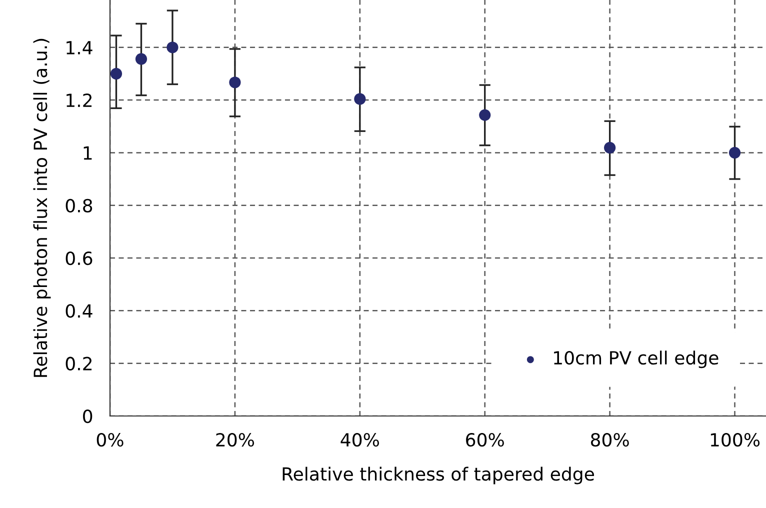 Image resolution: width=766 pixels, height=508 pixels. What do you see at coordinates (359, 439) in the screenshot?
I see `x-tick-label: 40%` at bounding box center [359, 439].